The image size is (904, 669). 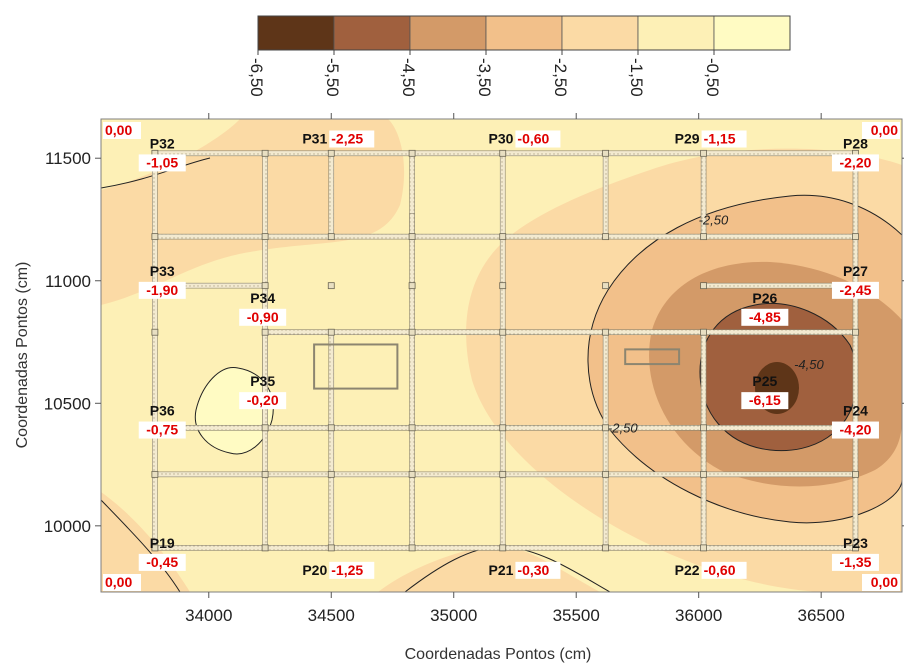 I want to click on measurement-point-p24: P24 -4,20, so click(x=855, y=421).